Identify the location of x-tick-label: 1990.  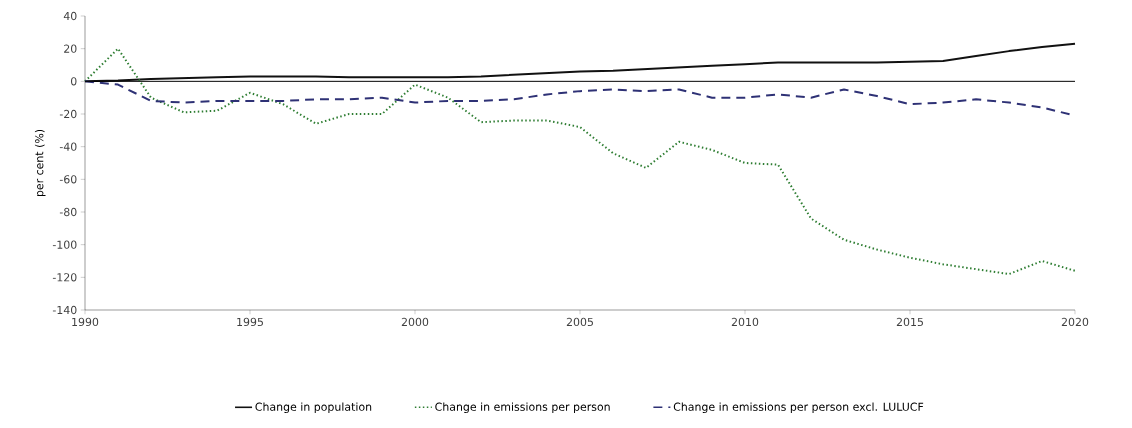
(85, 322).